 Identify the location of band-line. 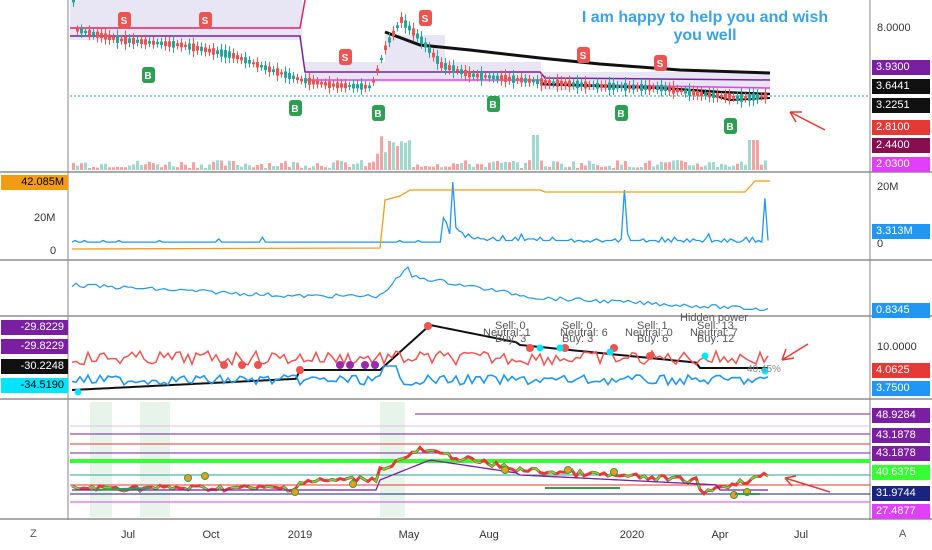
(420, 58).